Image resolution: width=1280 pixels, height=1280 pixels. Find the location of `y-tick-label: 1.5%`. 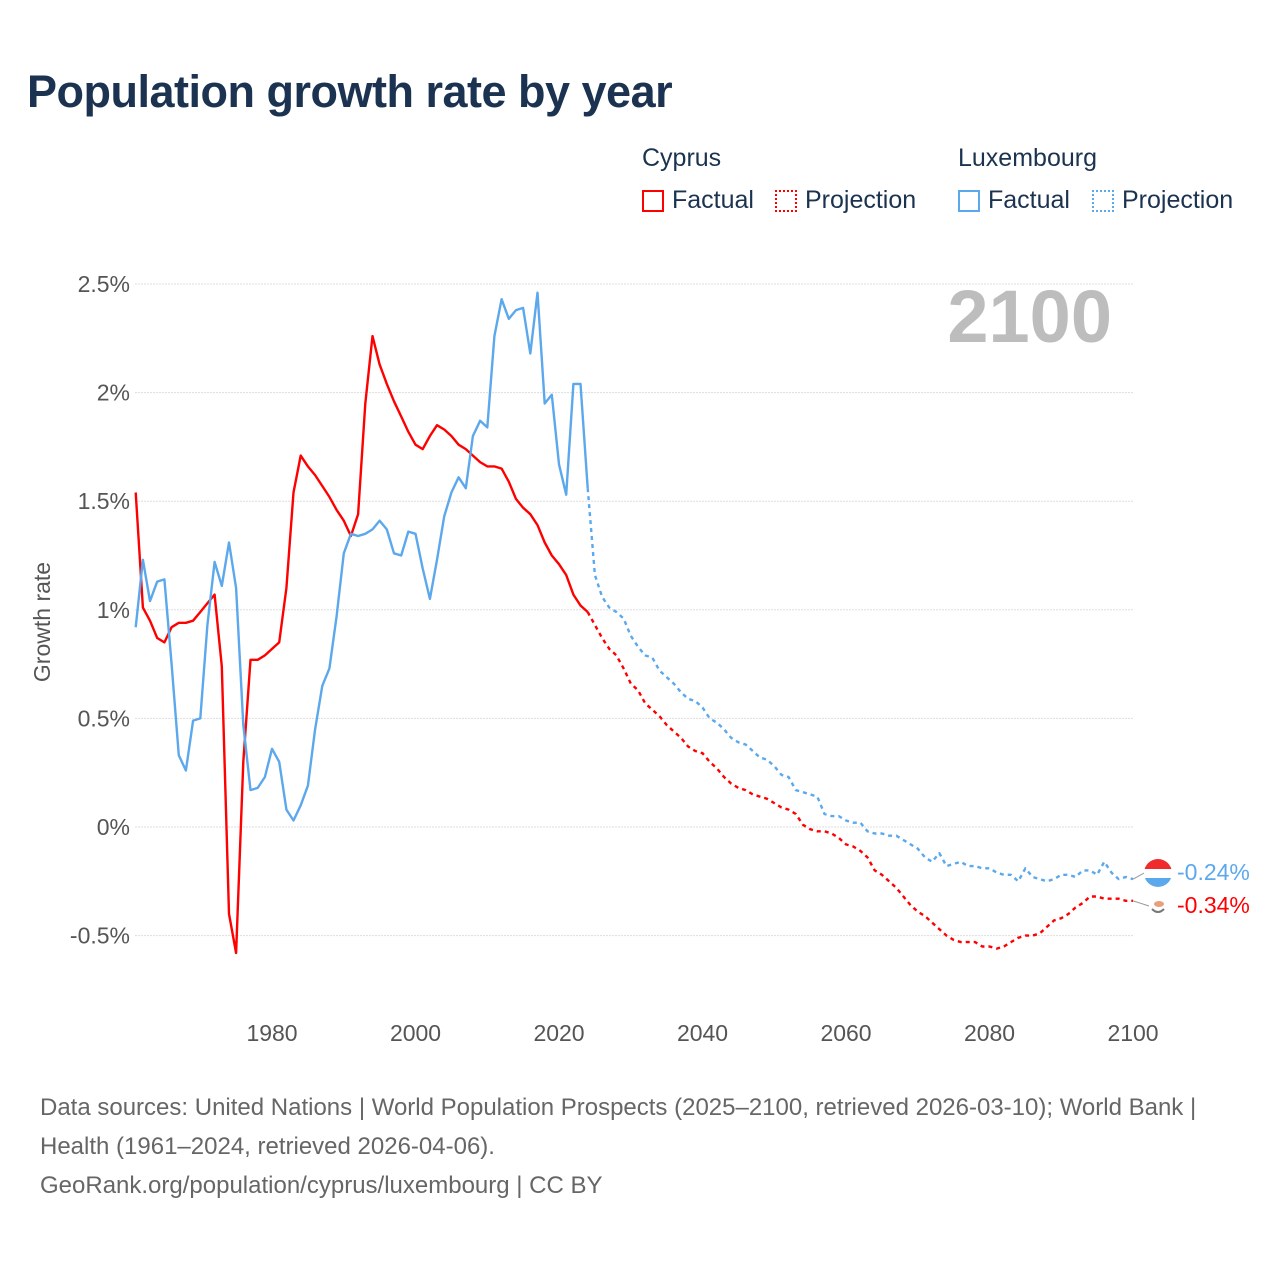

y-tick-label: 1.5% is located at coordinates (104, 501).